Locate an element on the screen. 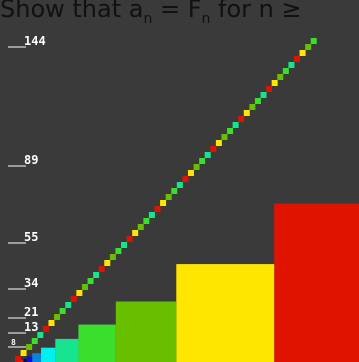 The width and height of the screenshot is (359, 362). tick-label: 8 is located at coordinates (13, 342).